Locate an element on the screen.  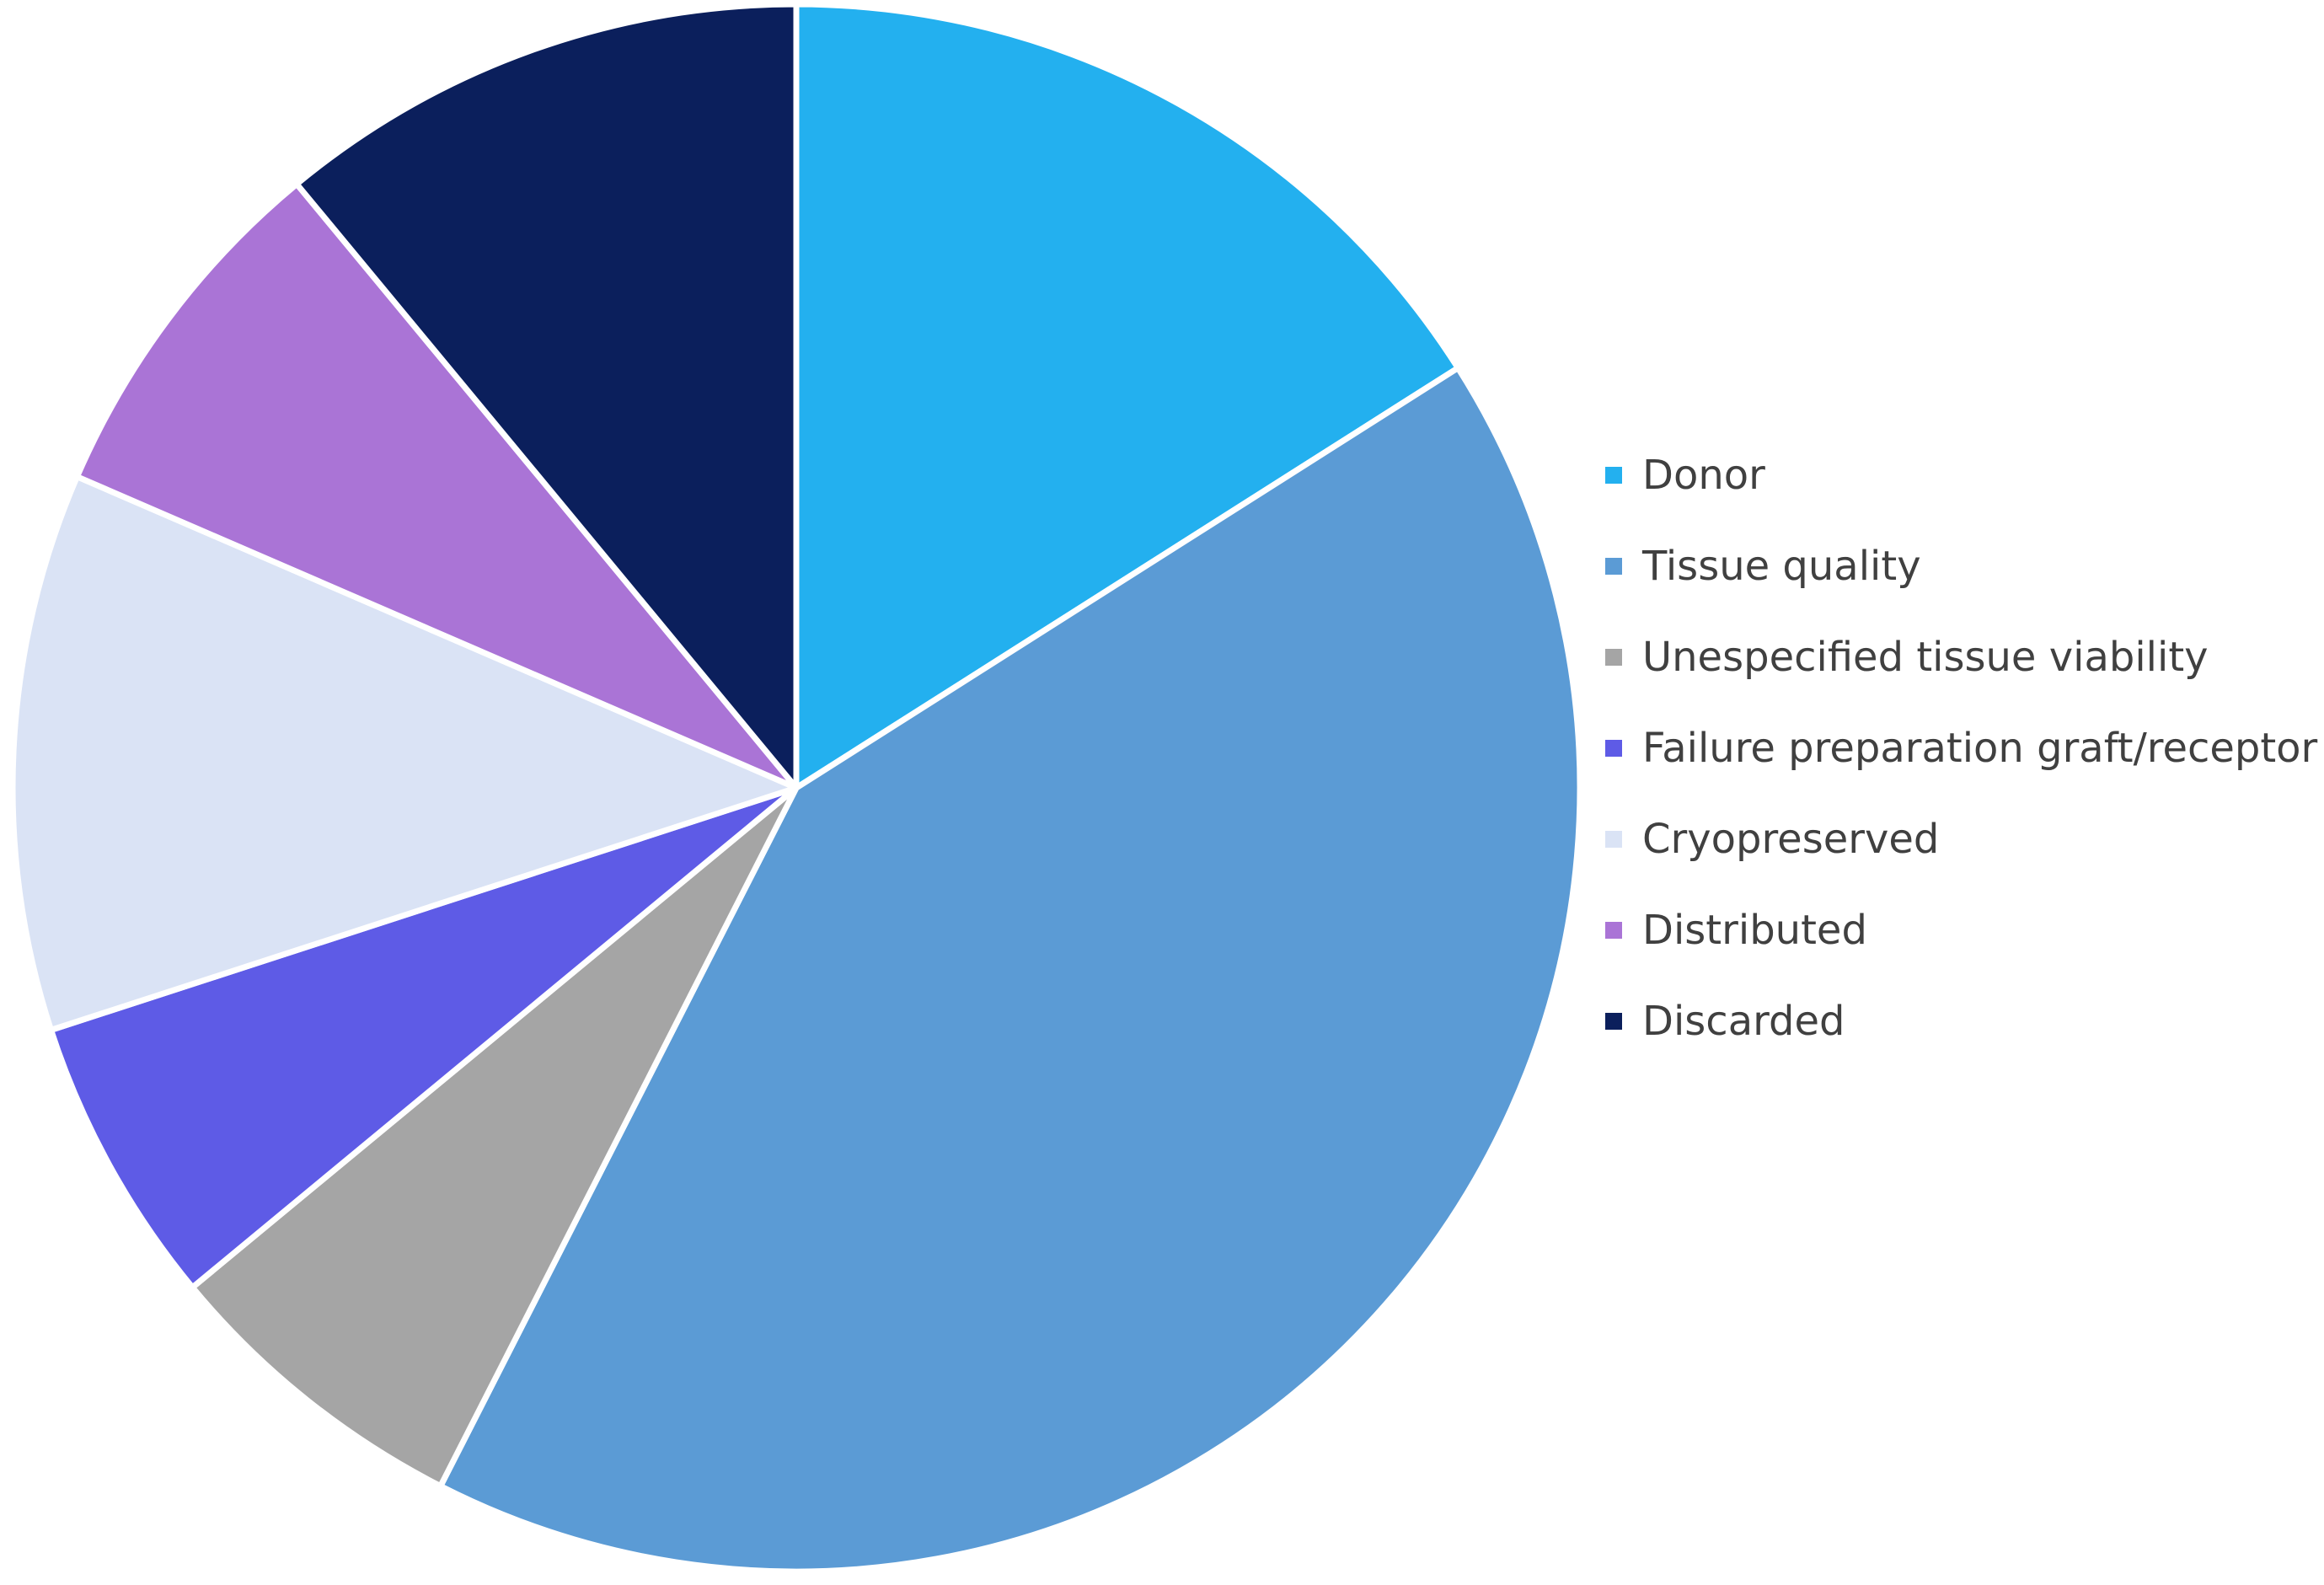
pie-slice-donor is located at coordinates (1127, 396).